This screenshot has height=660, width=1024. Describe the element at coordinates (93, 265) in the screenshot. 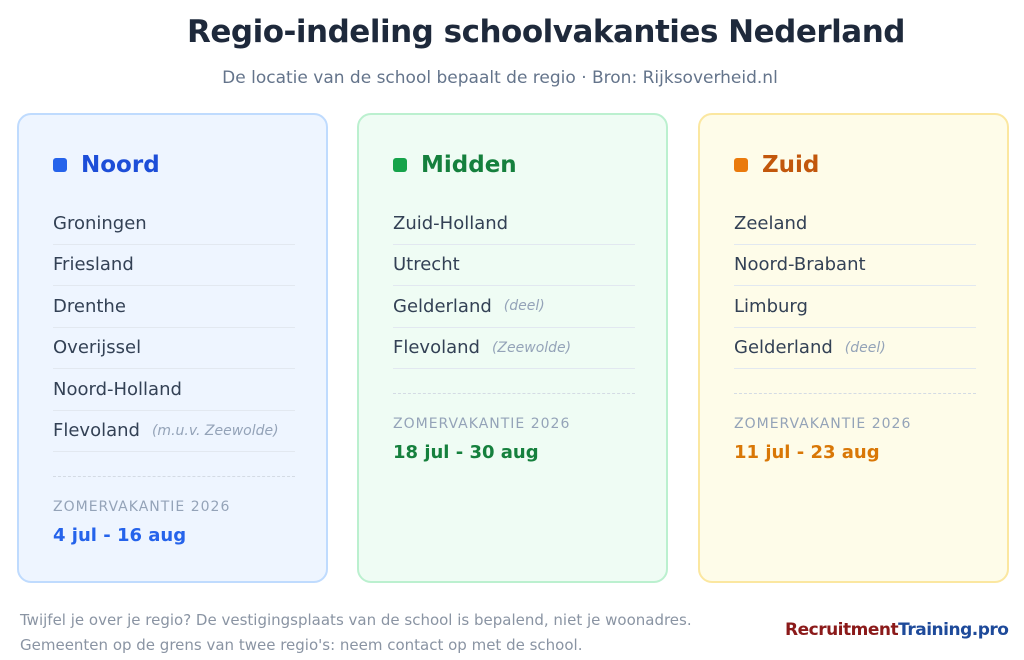

I see `province-name: Friesland` at that location.